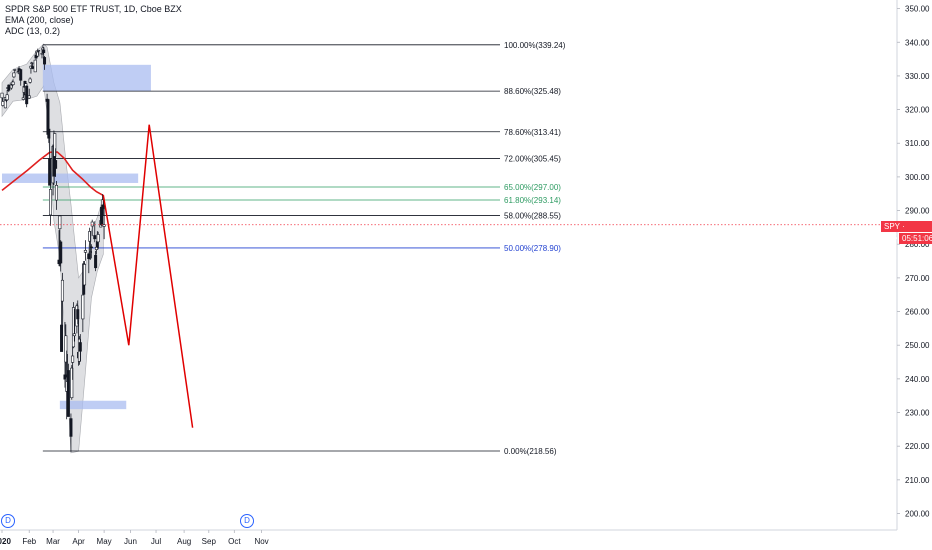  I want to click on time-tick-label: Oct, so click(234, 541).